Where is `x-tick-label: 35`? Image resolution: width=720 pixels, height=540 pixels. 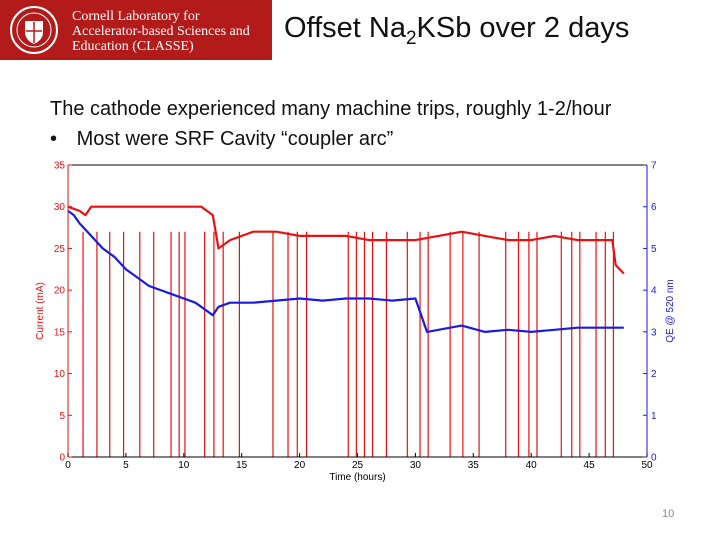 x-tick-label: 35 is located at coordinates (474, 465).